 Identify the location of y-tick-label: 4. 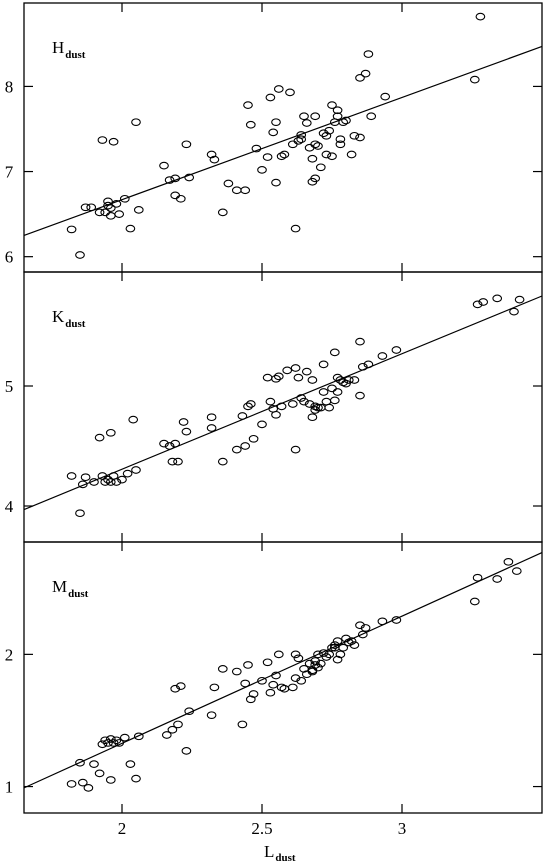
(9, 506).